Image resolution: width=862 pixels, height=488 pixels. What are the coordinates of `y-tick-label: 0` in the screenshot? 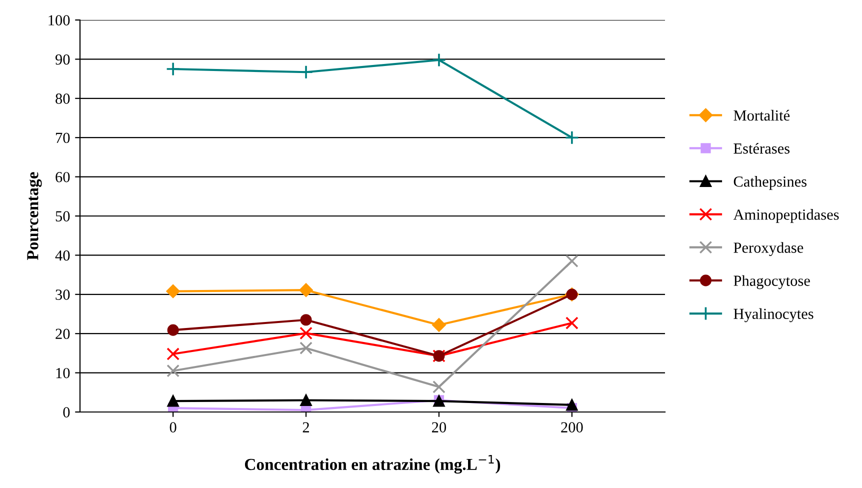 It's located at (66, 412).